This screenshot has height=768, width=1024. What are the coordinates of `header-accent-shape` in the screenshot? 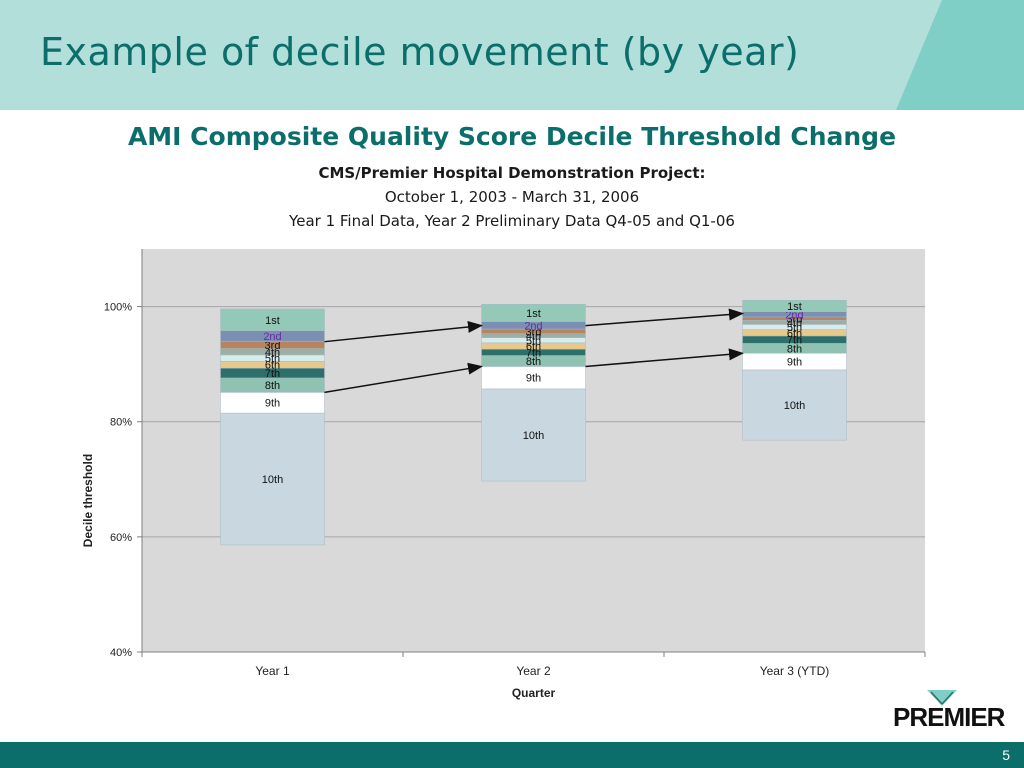 It's located at (960, 55).